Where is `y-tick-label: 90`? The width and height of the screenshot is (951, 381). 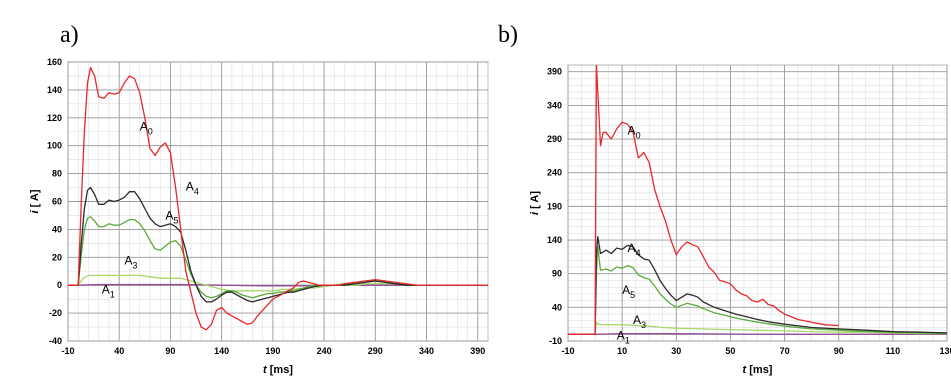 y-tick-label: 90 is located at coordinates (557, 274).